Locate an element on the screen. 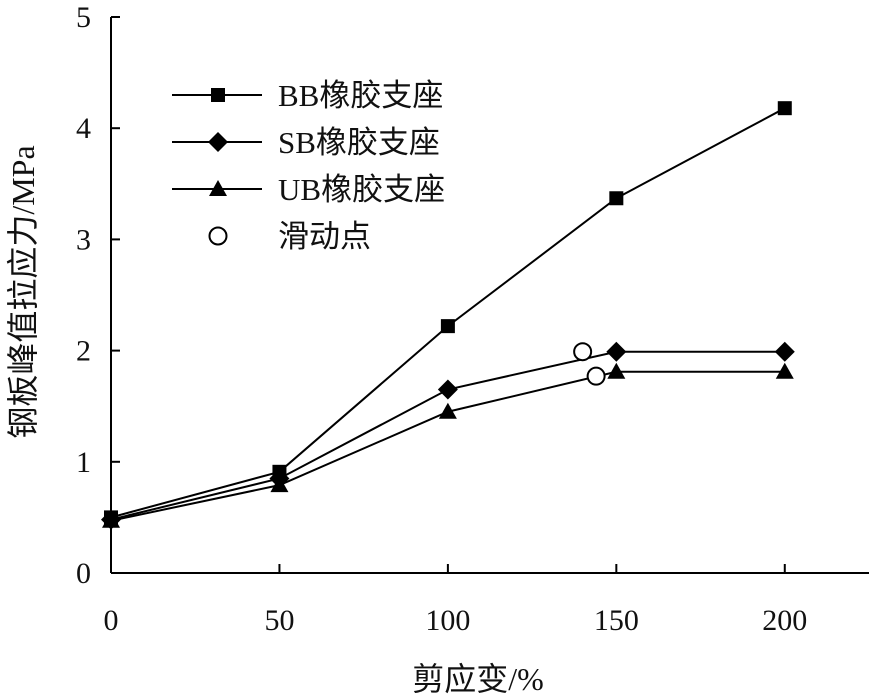 The image size is (875, 700). y-tick-label: 2 is located at coordinates (83, 351).